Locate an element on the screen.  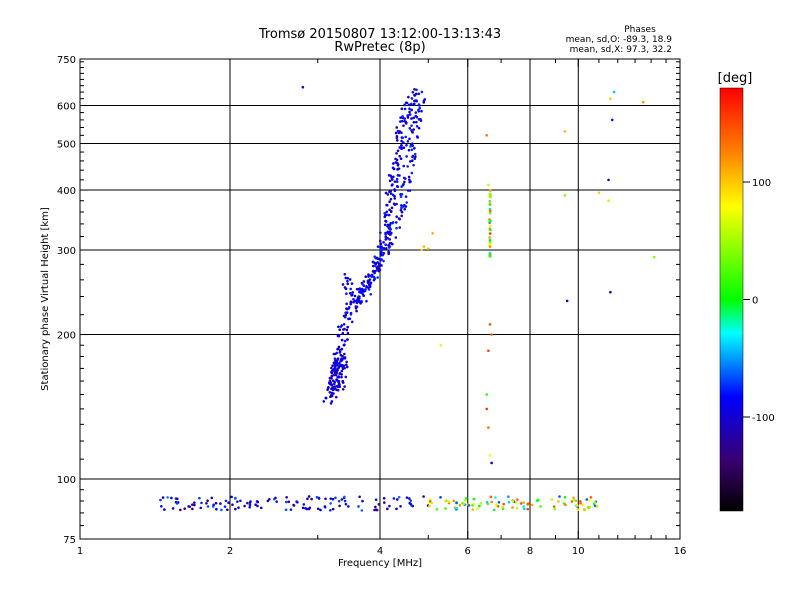
phase-stats-o: mean, sd,O: -89.3, 18.9 is located at coordinates (619, 40).